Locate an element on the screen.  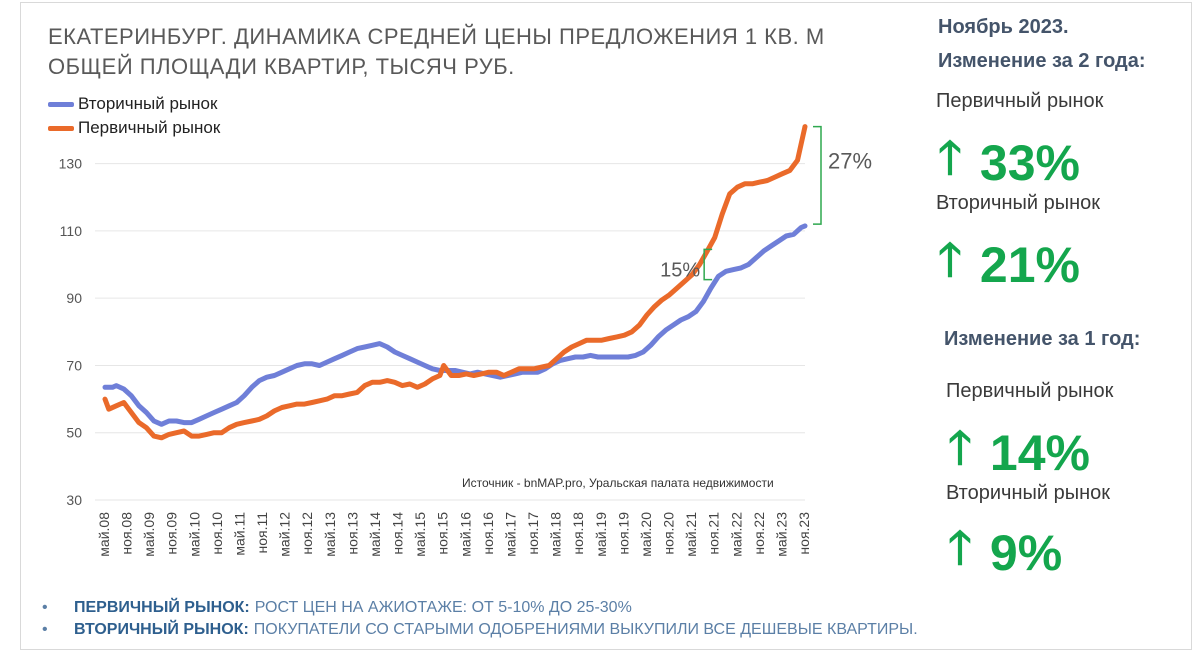
two-year-primary-value: 33% is located at coordinates (1029, 163).